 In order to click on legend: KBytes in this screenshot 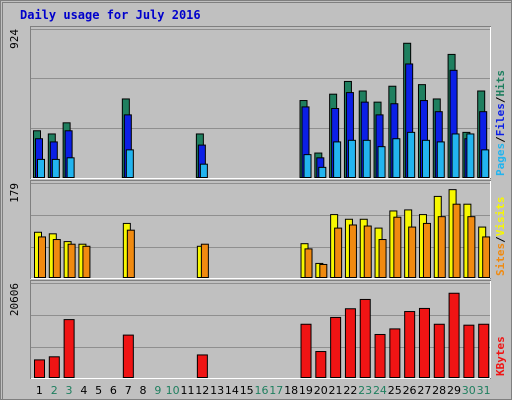, I will do `click(500, 356)`.